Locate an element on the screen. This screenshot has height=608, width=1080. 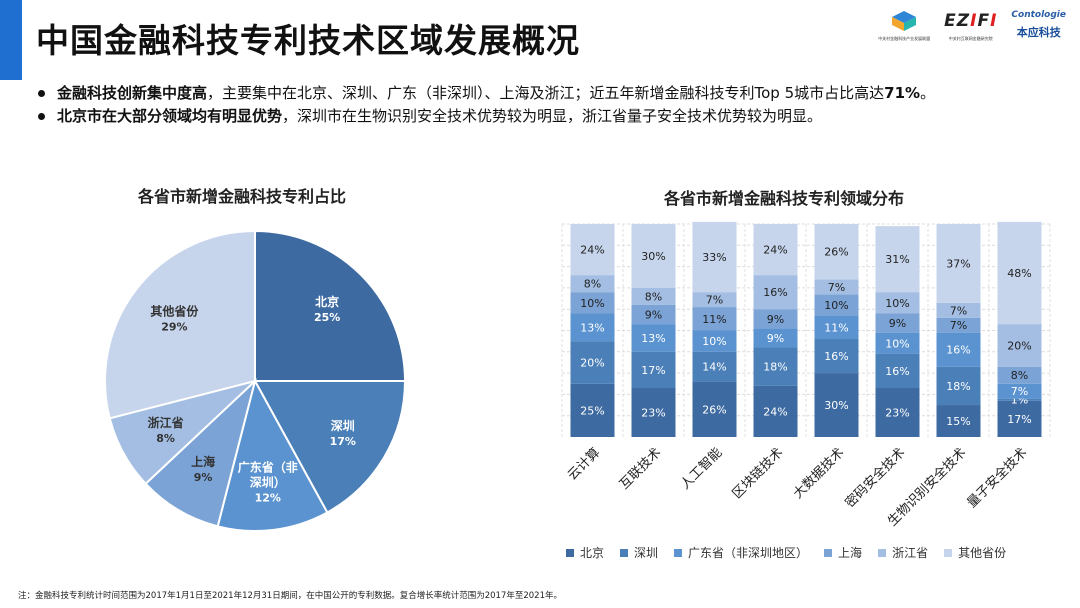
bar-value-label: 14% is located at coordinates (714, 367).